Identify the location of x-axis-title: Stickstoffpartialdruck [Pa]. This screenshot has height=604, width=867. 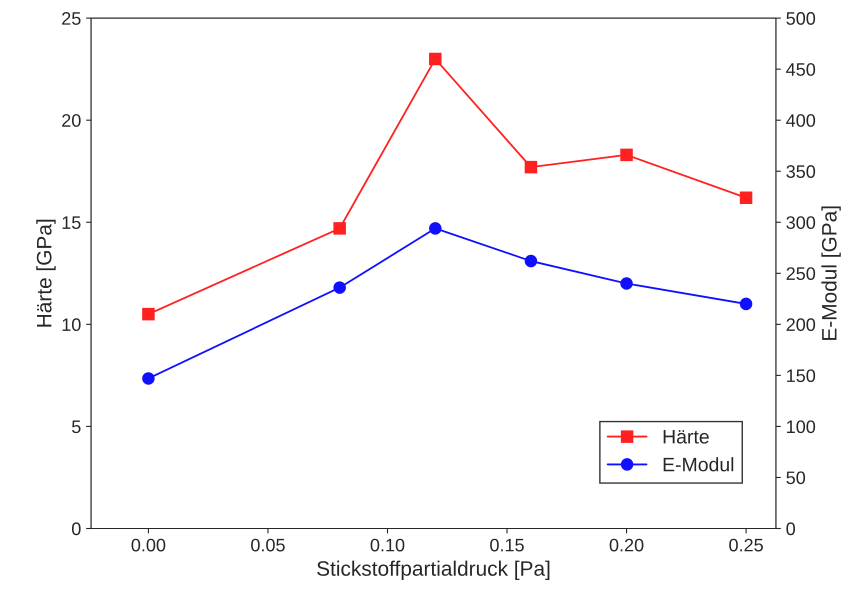
(433, 570).